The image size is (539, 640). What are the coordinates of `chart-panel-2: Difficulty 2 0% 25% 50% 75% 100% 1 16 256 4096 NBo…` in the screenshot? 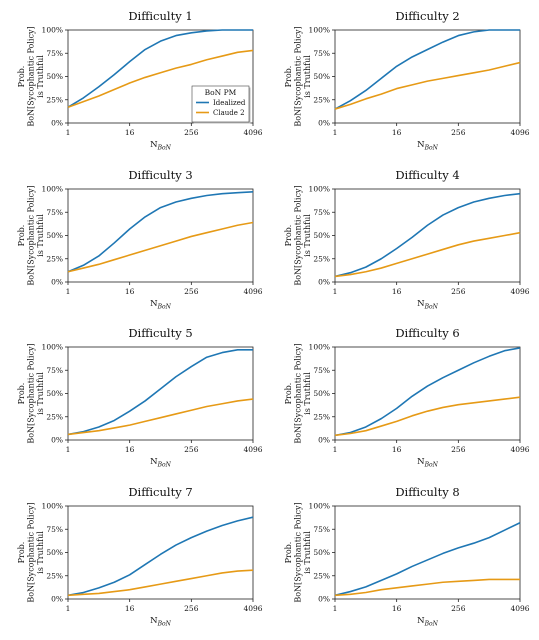 It's located at (407, 80).